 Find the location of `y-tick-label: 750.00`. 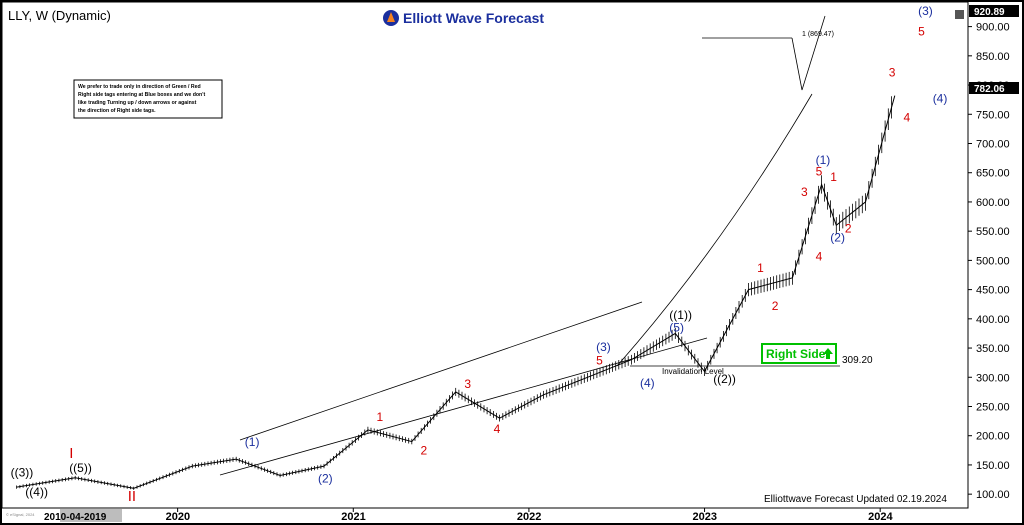

y-tick-label: 750.00 is located at coordinates (993, 115).